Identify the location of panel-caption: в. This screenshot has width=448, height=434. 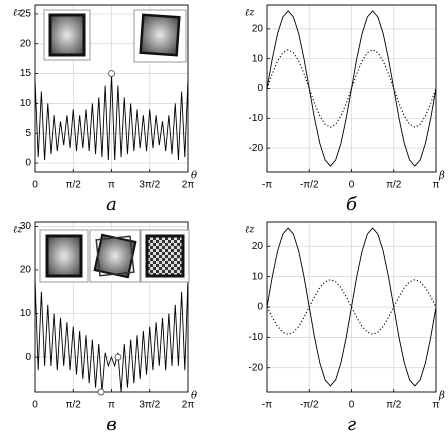
(111, 424).